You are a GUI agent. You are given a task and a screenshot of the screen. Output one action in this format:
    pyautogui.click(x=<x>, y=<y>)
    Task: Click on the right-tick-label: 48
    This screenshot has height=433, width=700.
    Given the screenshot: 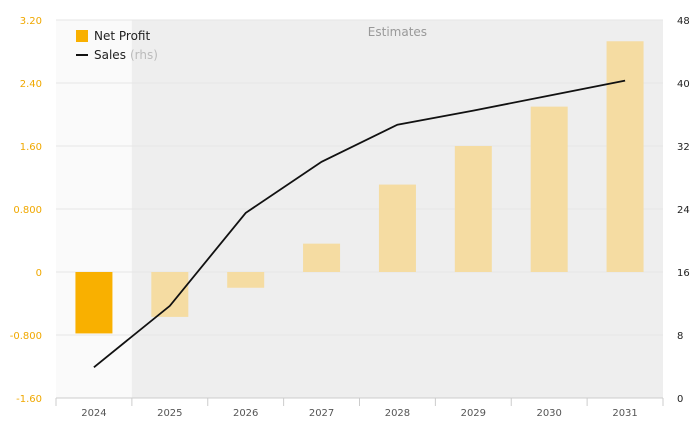 What is the action you would take?
    pyautogui.click(x=683, y=21)
    